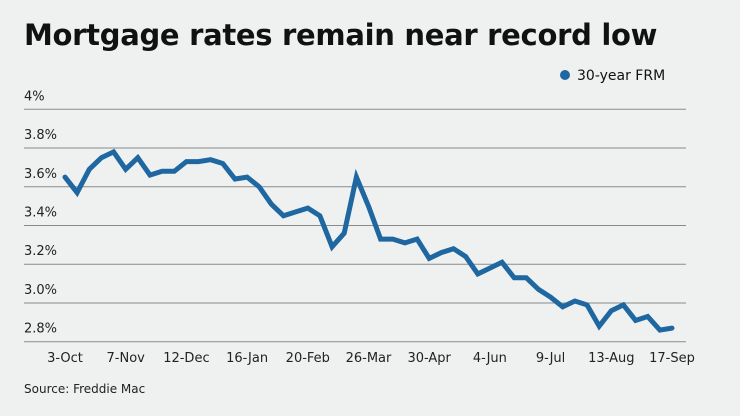  Describe the element at coordinates (429, 358) in the screenshot. I see `x-tick-label: 30-Apr` at that location.